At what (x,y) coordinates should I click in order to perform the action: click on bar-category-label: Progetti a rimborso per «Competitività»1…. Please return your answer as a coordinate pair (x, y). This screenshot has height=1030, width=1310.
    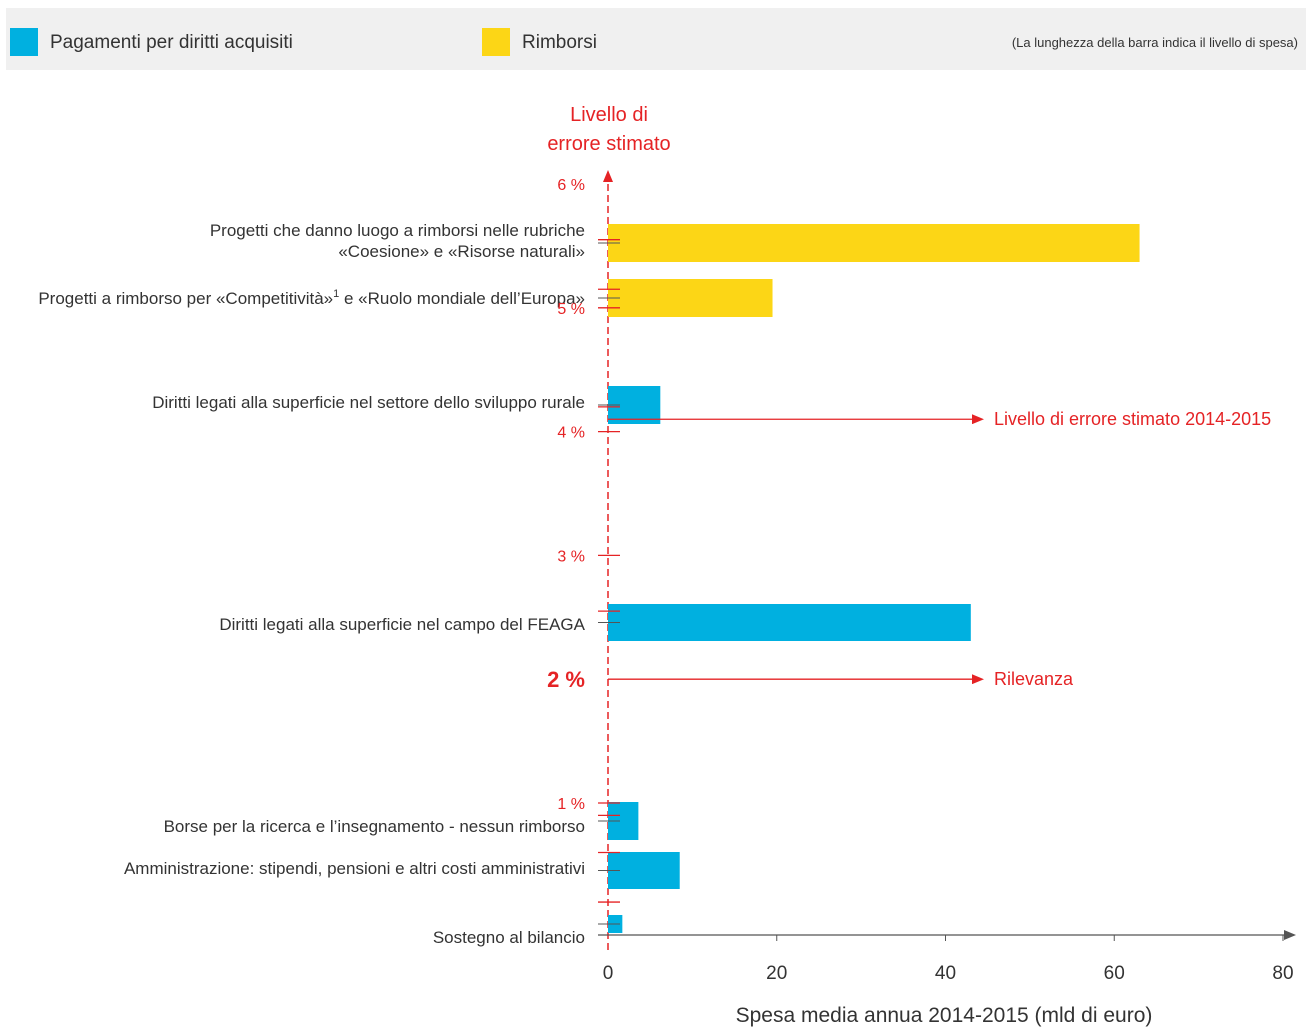
    Looking at the image, I should click on (311, 298).